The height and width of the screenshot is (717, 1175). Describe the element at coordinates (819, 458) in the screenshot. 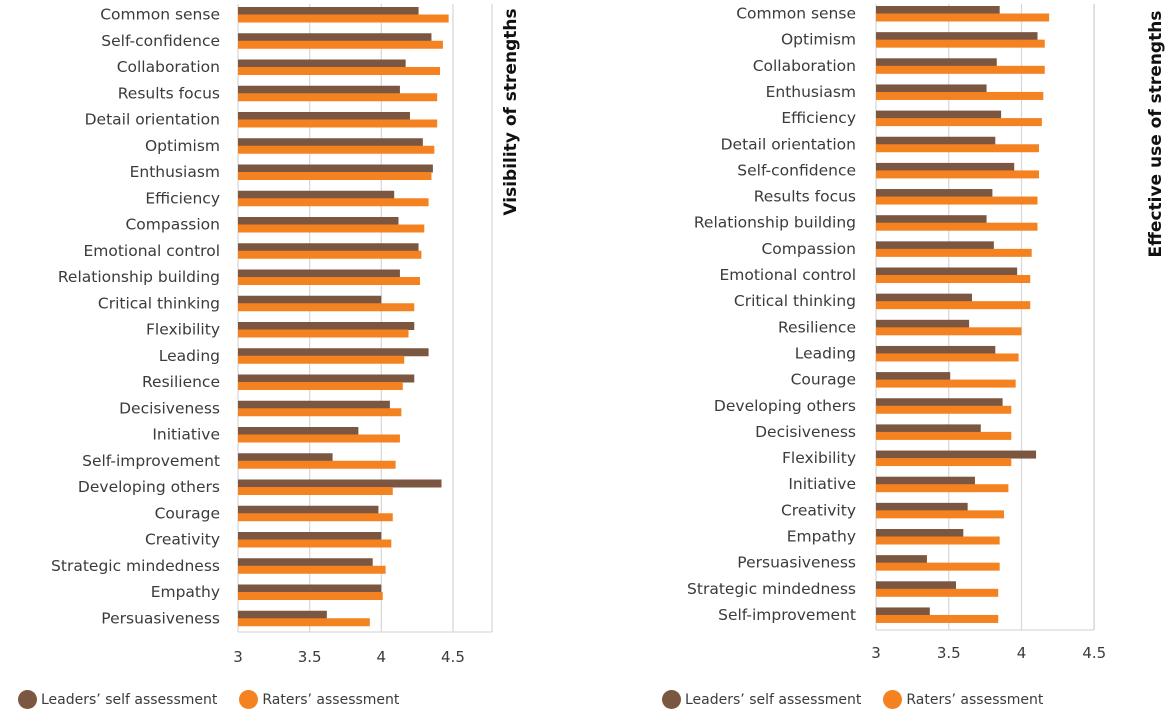

I see `category-label: Flexibility` at that location.